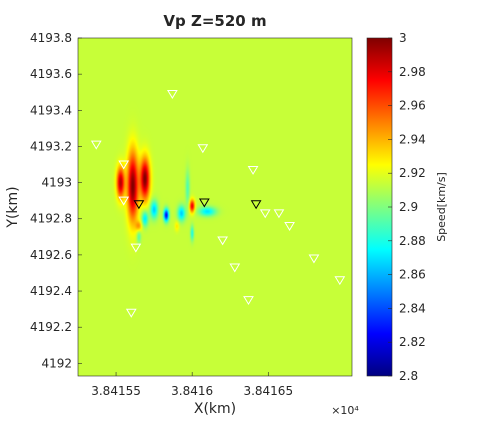 The image size is (500, 426). What do you see at coordinates (116, 391) in the screenshot?
I see `x-tick-label: 3.84155` at bounding box center [116, 391].